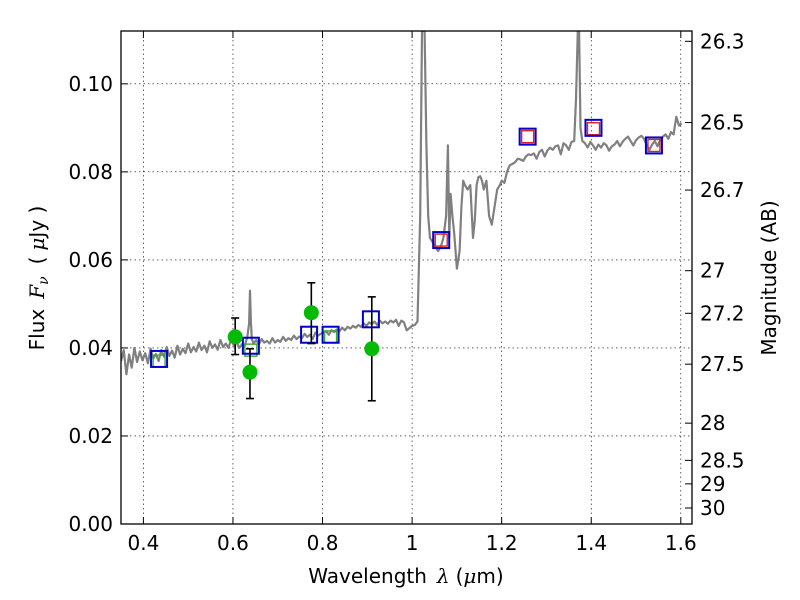 The width and height of the screenshot is (800, 600). What do you see at coordinates (712, 508) in the screenshot?
I see `magnitude-tick-label: 30` at bounding box center [712, 508].